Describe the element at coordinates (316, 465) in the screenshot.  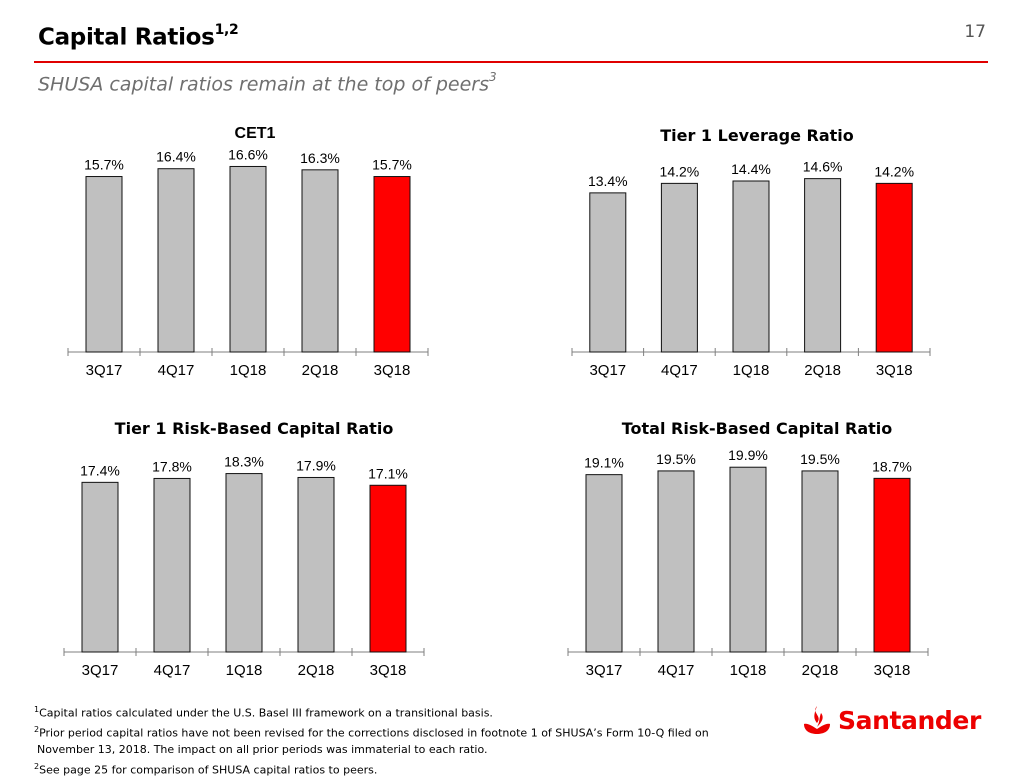
I see `chart-3-data-label: 17.9%` at that location.